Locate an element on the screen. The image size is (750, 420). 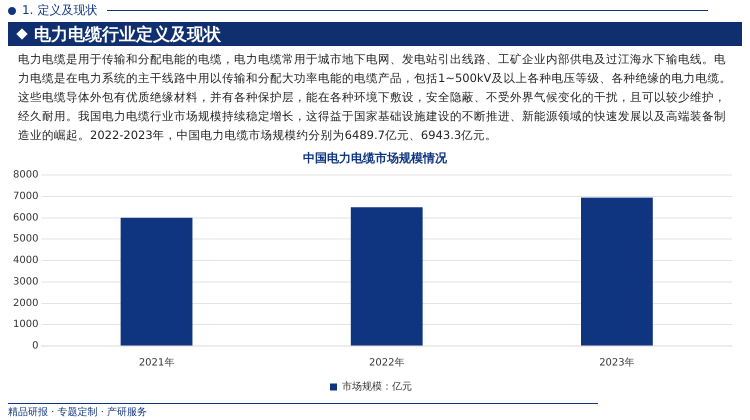
y-tick-label: 6000 is located at coordinates (25, 218).